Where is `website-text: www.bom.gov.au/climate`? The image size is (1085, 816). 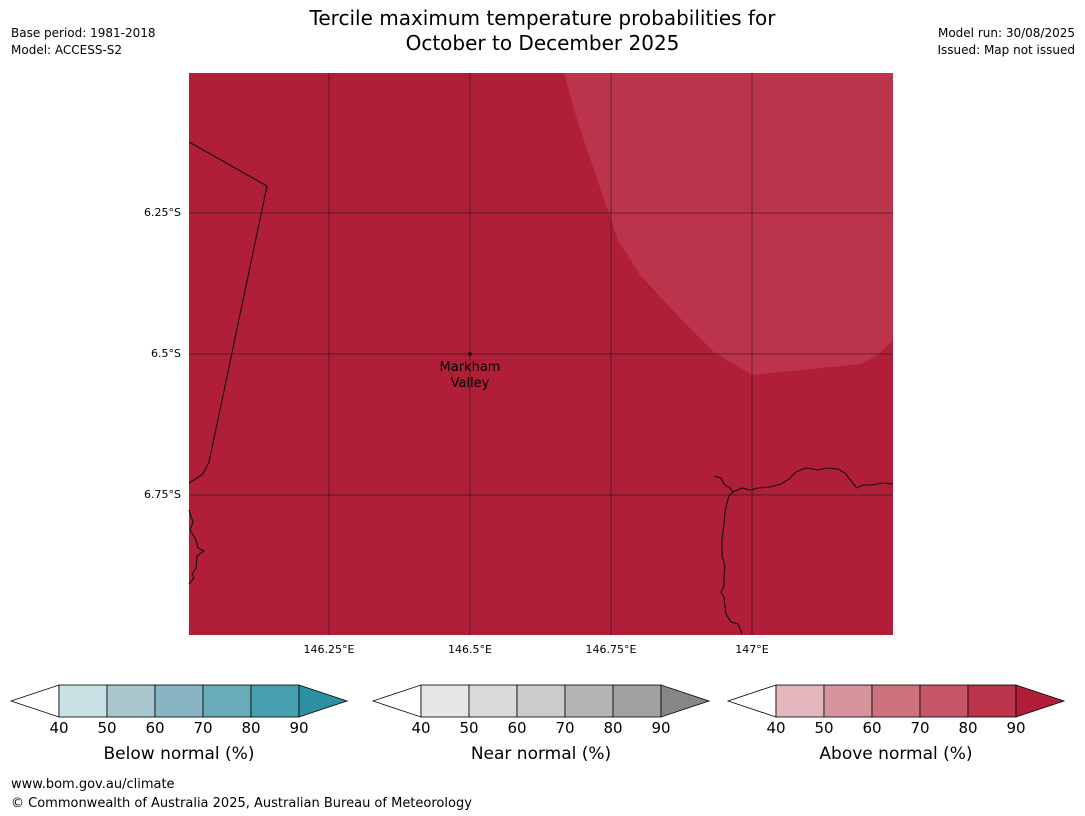 website-text: www.bom.gov.au/climate is located at coordinates (93, 784).